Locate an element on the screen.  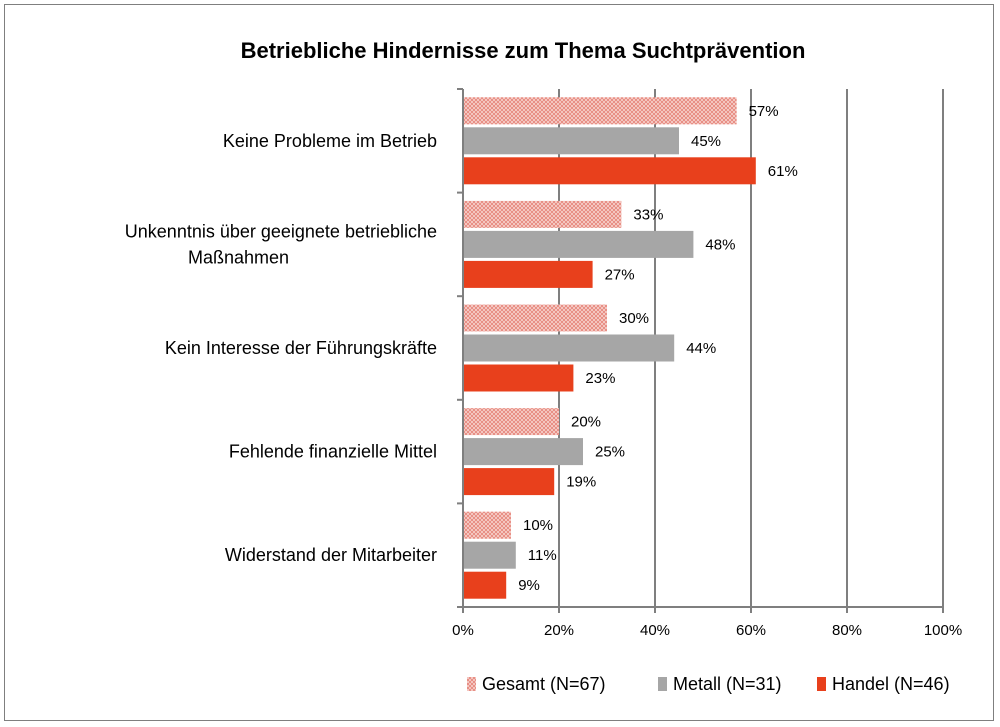
legend: Gesamt (N=67) Metall (N=31) Handel (N=46) is located at coordinates (708, 684).